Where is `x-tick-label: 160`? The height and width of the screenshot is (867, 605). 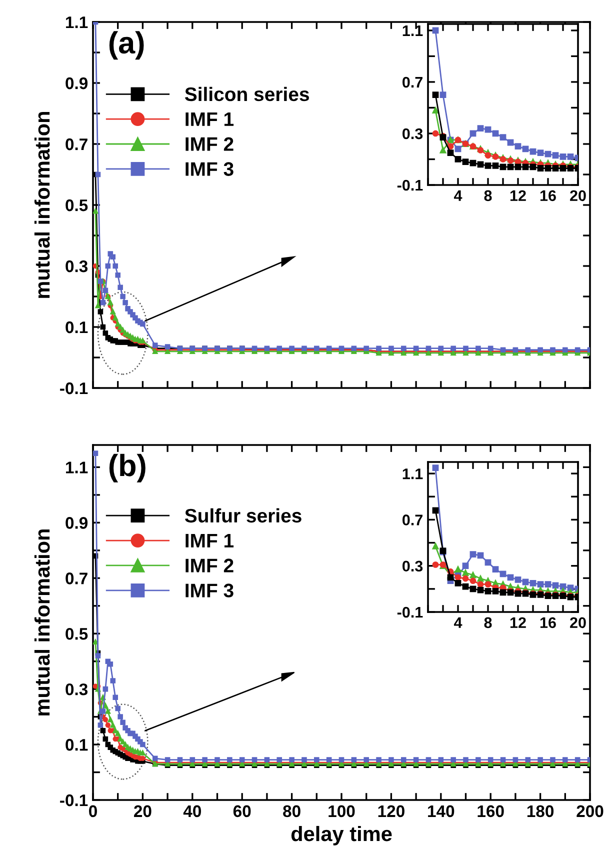
x-tick-label: 160 is located at coordinates (491, 811).